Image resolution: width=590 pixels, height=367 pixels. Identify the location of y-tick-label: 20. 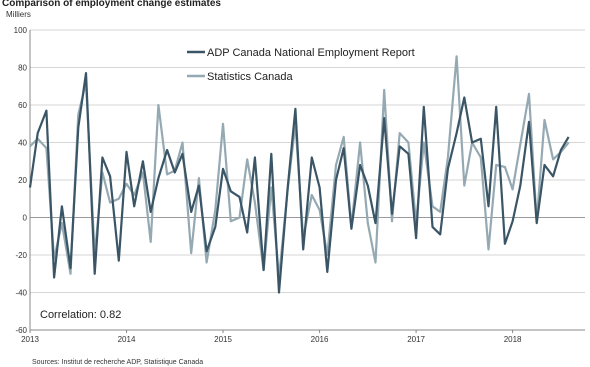
(22, 180).